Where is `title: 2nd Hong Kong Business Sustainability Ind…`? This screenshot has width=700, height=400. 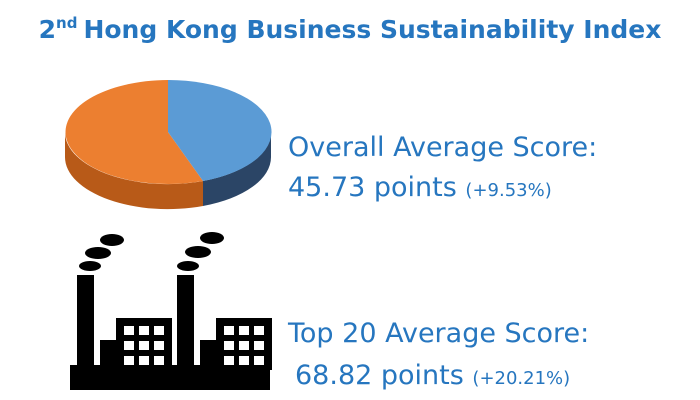 title: 2nd Hong Kong Business Sustainability Ind… is located at coordinates (350, 29).